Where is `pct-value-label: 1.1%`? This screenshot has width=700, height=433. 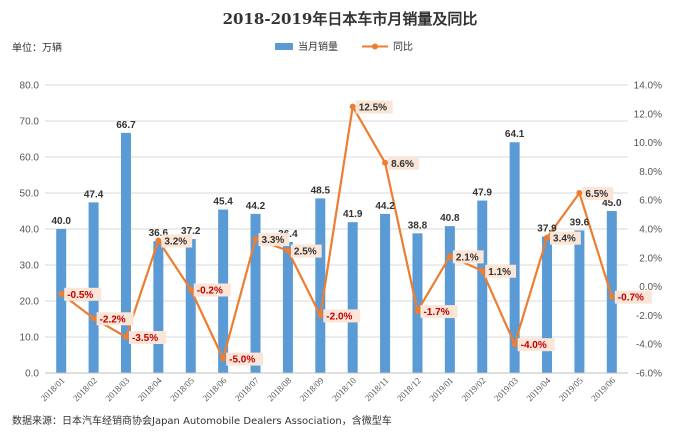
pct-value-label: 1.1% is located at coordinates (499, 272).